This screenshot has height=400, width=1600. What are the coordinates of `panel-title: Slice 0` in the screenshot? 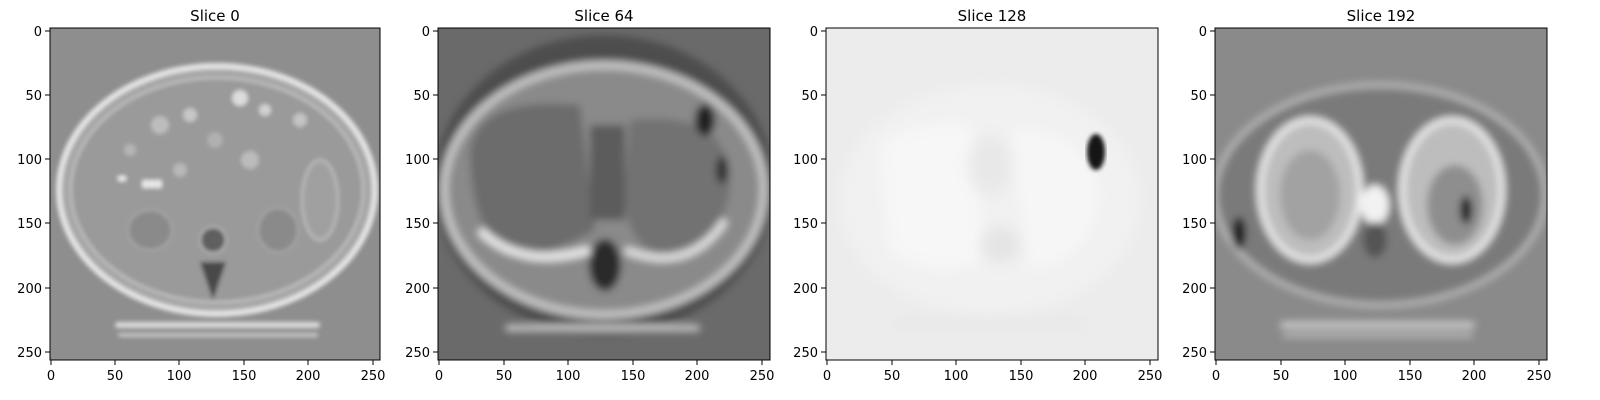 It's located at (215, 16).